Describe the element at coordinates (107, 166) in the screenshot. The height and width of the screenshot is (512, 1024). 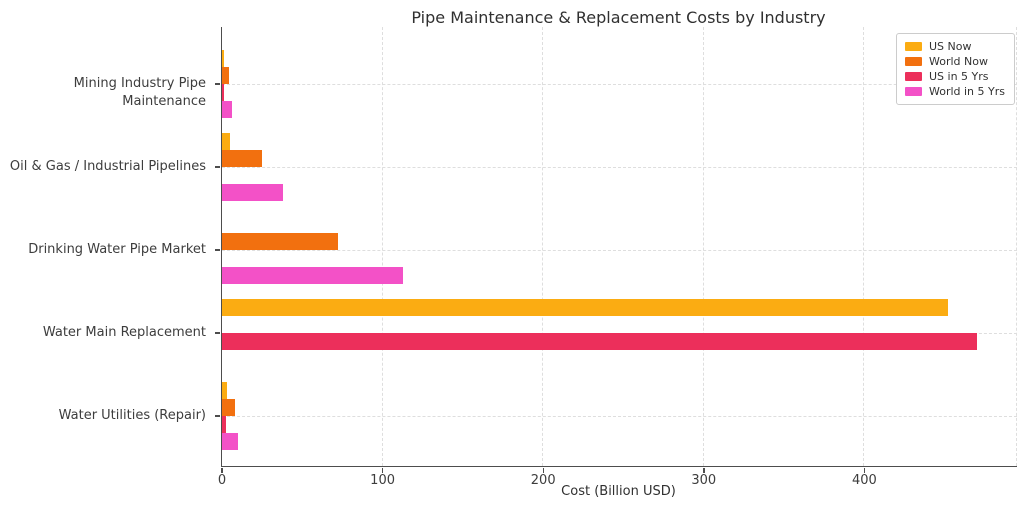
I see `y-category-label: Oil & Gas / Industrial Pipelines` at that location.